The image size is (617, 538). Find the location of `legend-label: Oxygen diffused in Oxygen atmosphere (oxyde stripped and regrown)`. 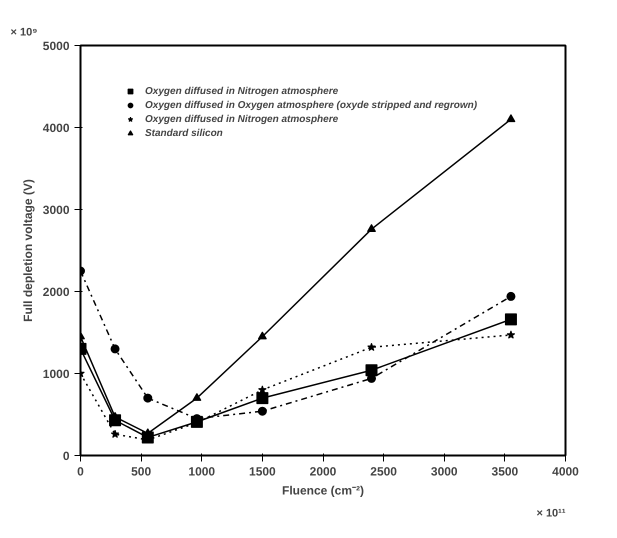

legend-label: Oxygen diffused in Oxygen atmosphere (oxyde stripped and regrown) is located at coordinates (311, 105).